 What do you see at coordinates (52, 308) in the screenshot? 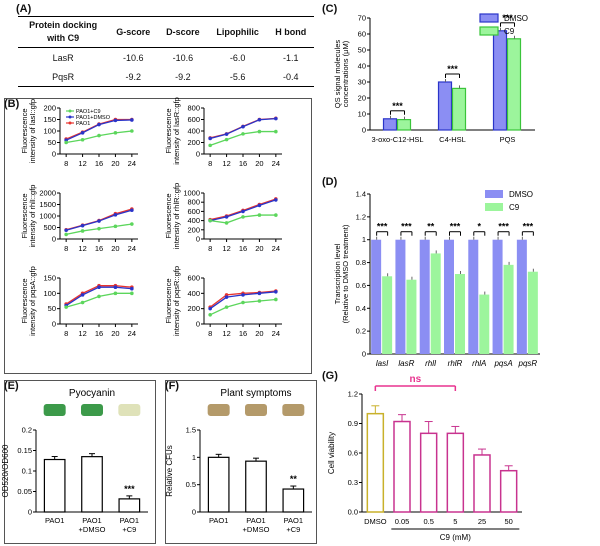
I see `y-tick-label: 50` at bounding box center [52, 308].